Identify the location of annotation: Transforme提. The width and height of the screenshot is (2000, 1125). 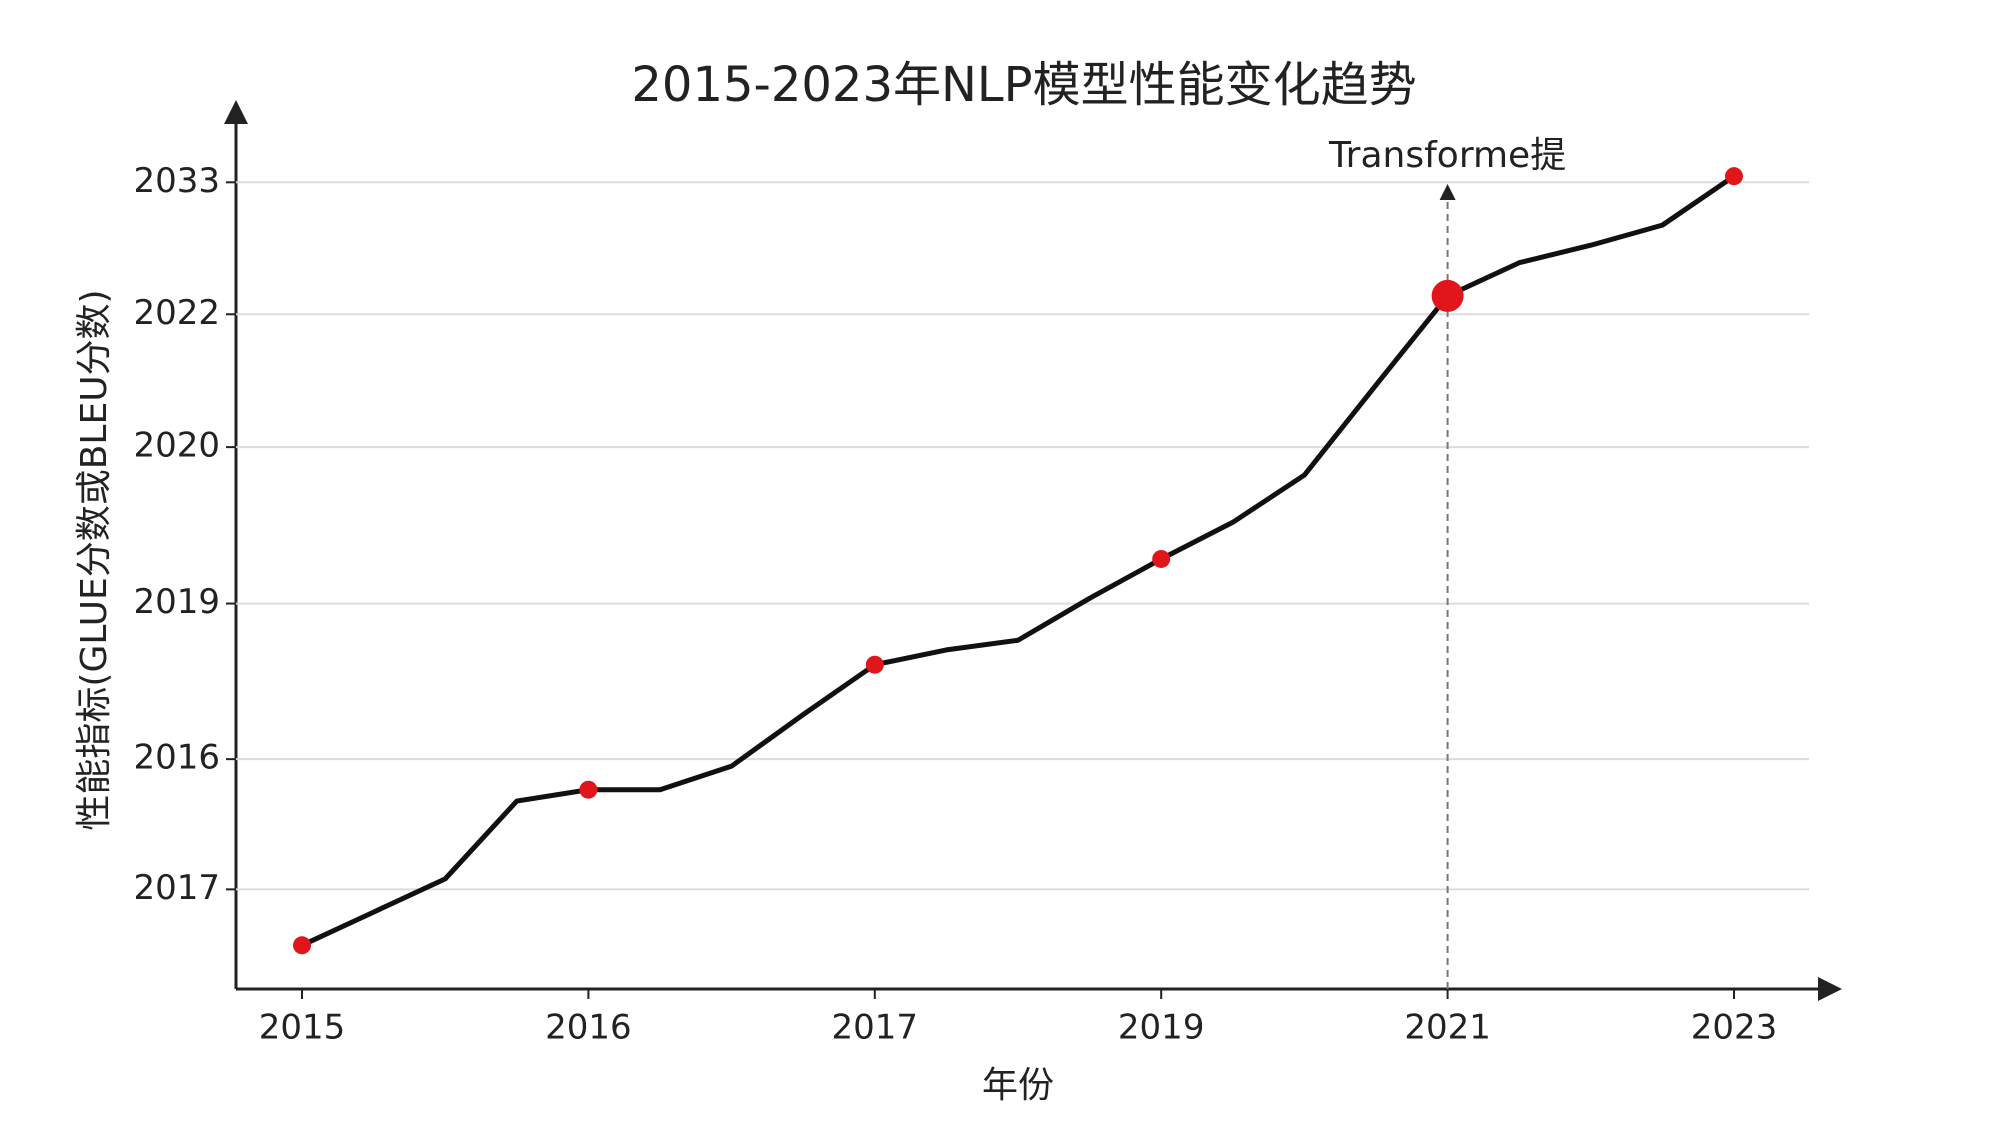
(1447, 155).